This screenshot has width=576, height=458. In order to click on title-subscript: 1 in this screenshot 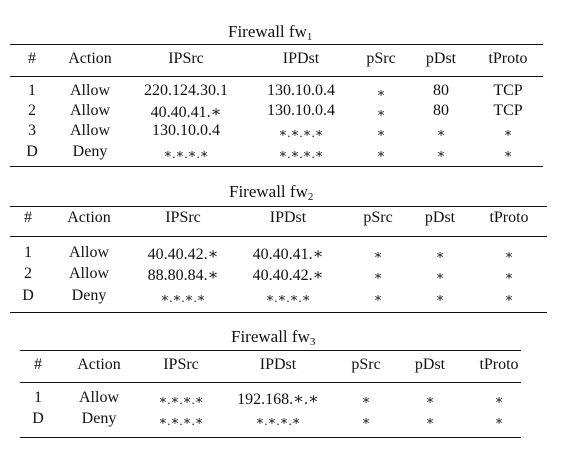, I will do `click(309, 37)`.